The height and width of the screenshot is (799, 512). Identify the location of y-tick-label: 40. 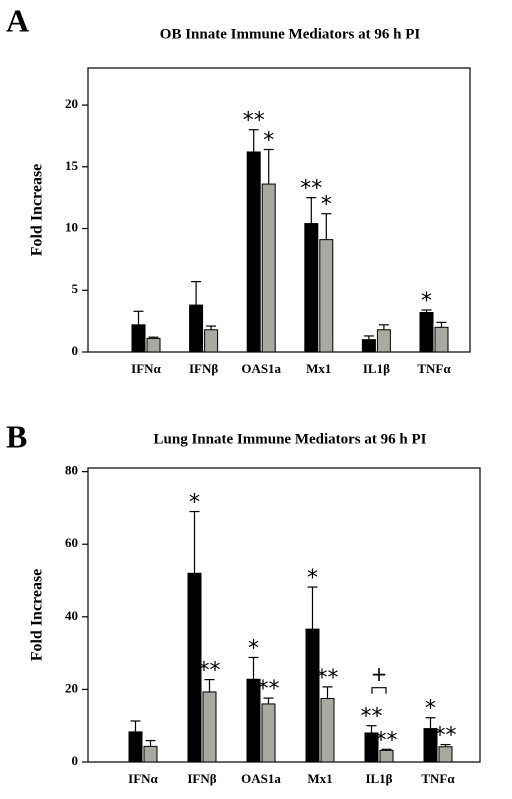
(71, 615).